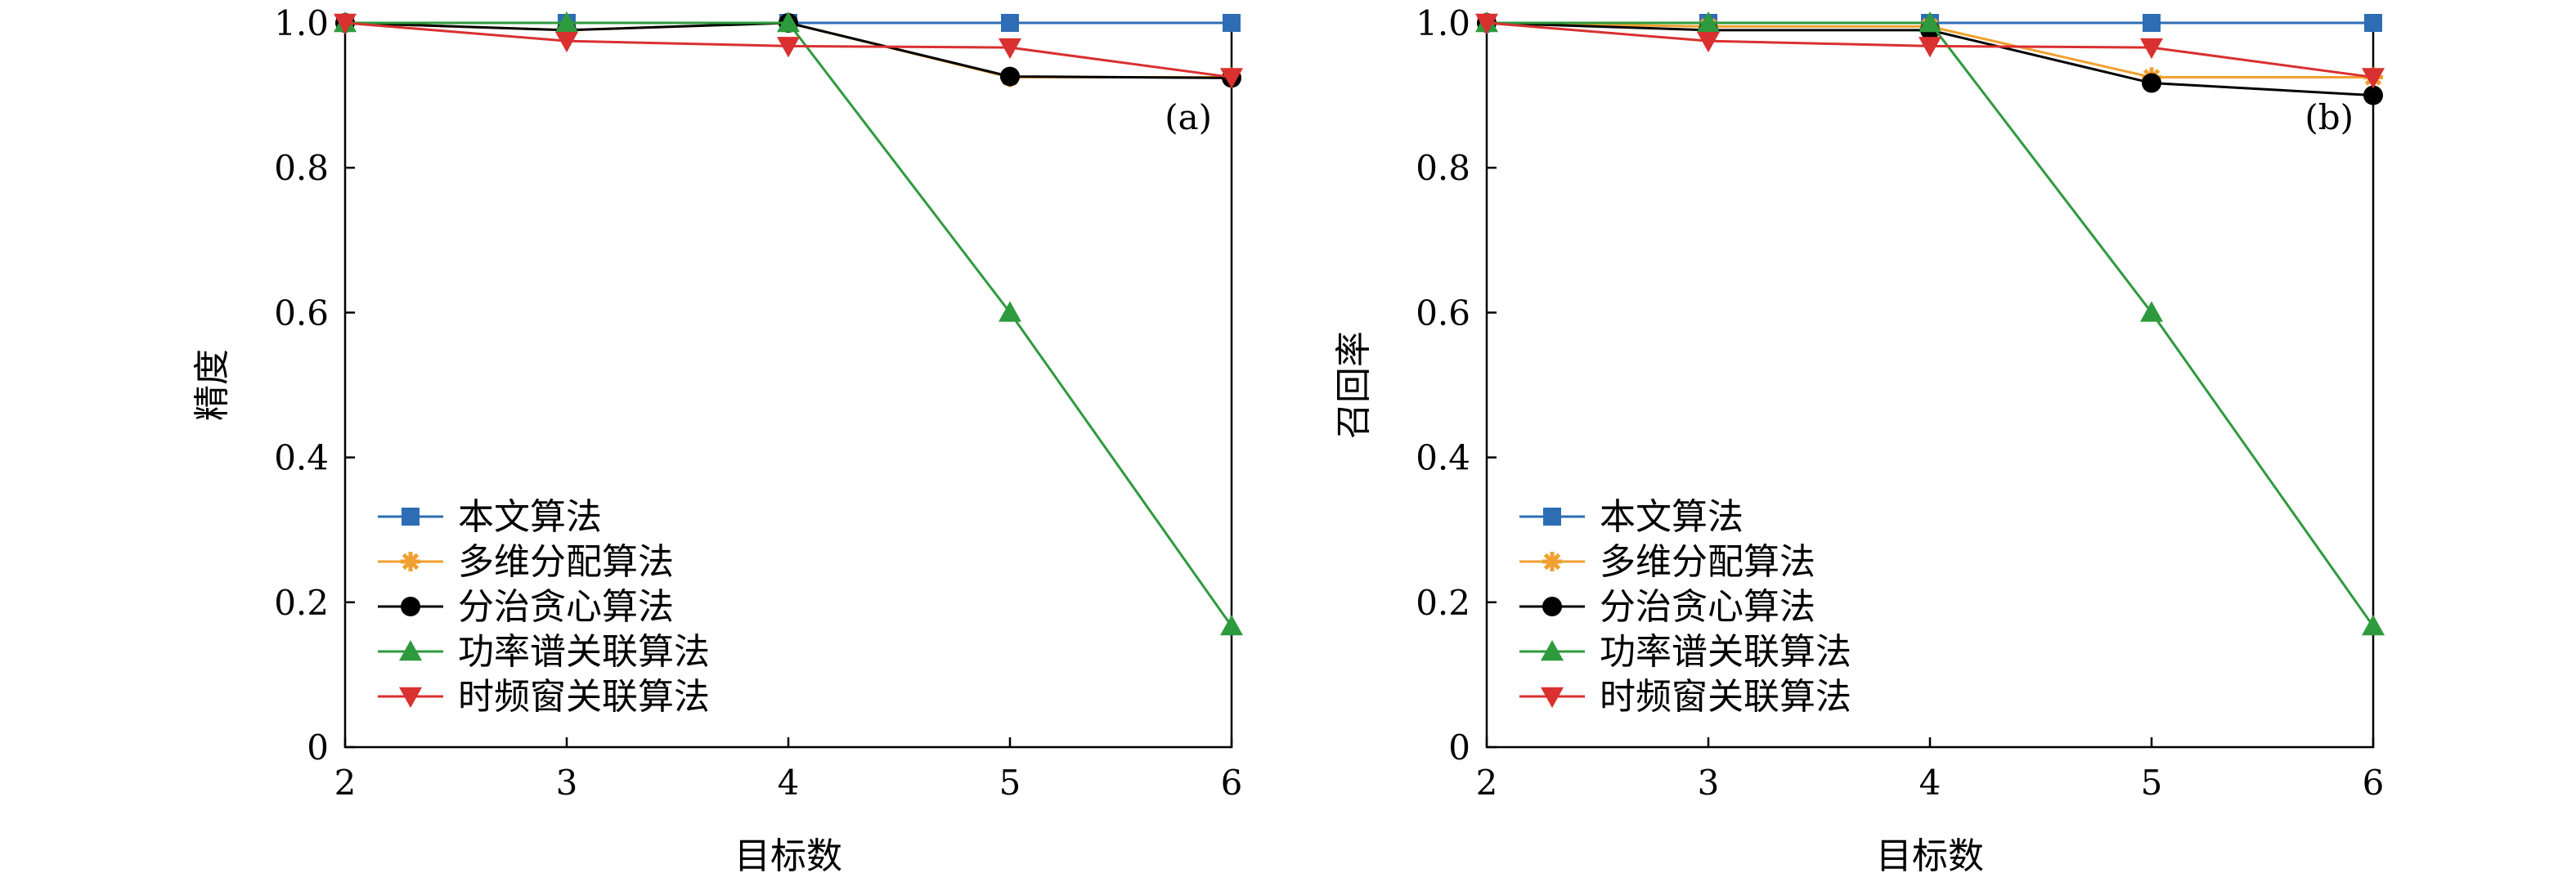 The height and width of the screenshot is (882, 2576). What do you see at coordinates (2329, 117) in the screenshot?
I see `panel-label: (b)` at bounding box center [2329, 117].